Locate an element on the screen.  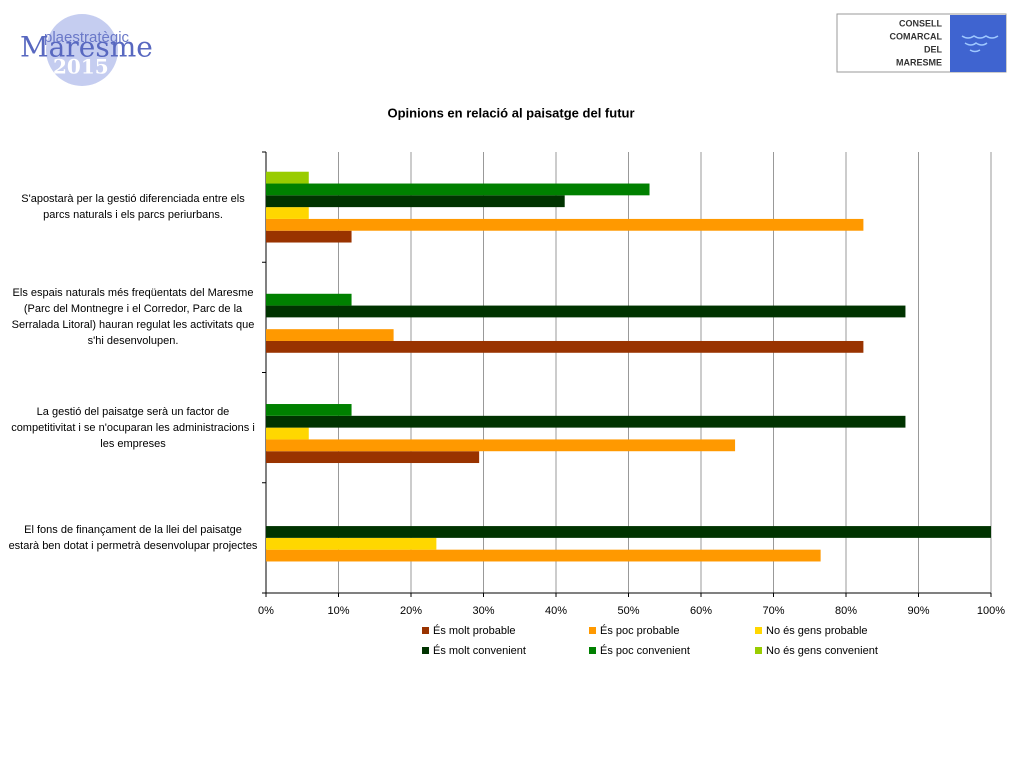
logo-text: MARESME is located at coordinates (919, 62).